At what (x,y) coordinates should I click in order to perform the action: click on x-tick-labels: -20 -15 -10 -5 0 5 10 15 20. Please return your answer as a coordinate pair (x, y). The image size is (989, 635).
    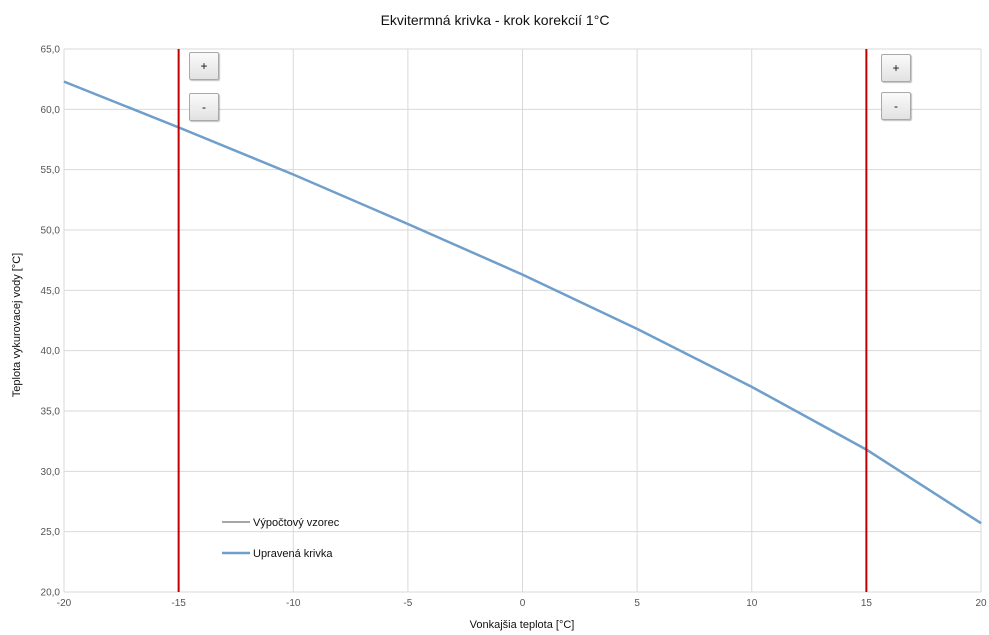
    Looking at the image, I should click on (522, 603).